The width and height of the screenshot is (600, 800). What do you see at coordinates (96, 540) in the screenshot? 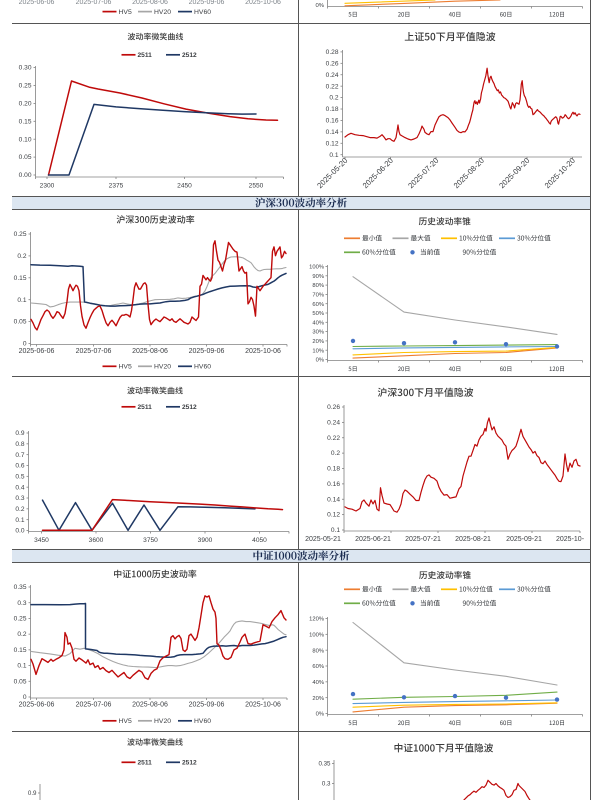
I see `svg-text: 3600` at bounding box center [96, 540].